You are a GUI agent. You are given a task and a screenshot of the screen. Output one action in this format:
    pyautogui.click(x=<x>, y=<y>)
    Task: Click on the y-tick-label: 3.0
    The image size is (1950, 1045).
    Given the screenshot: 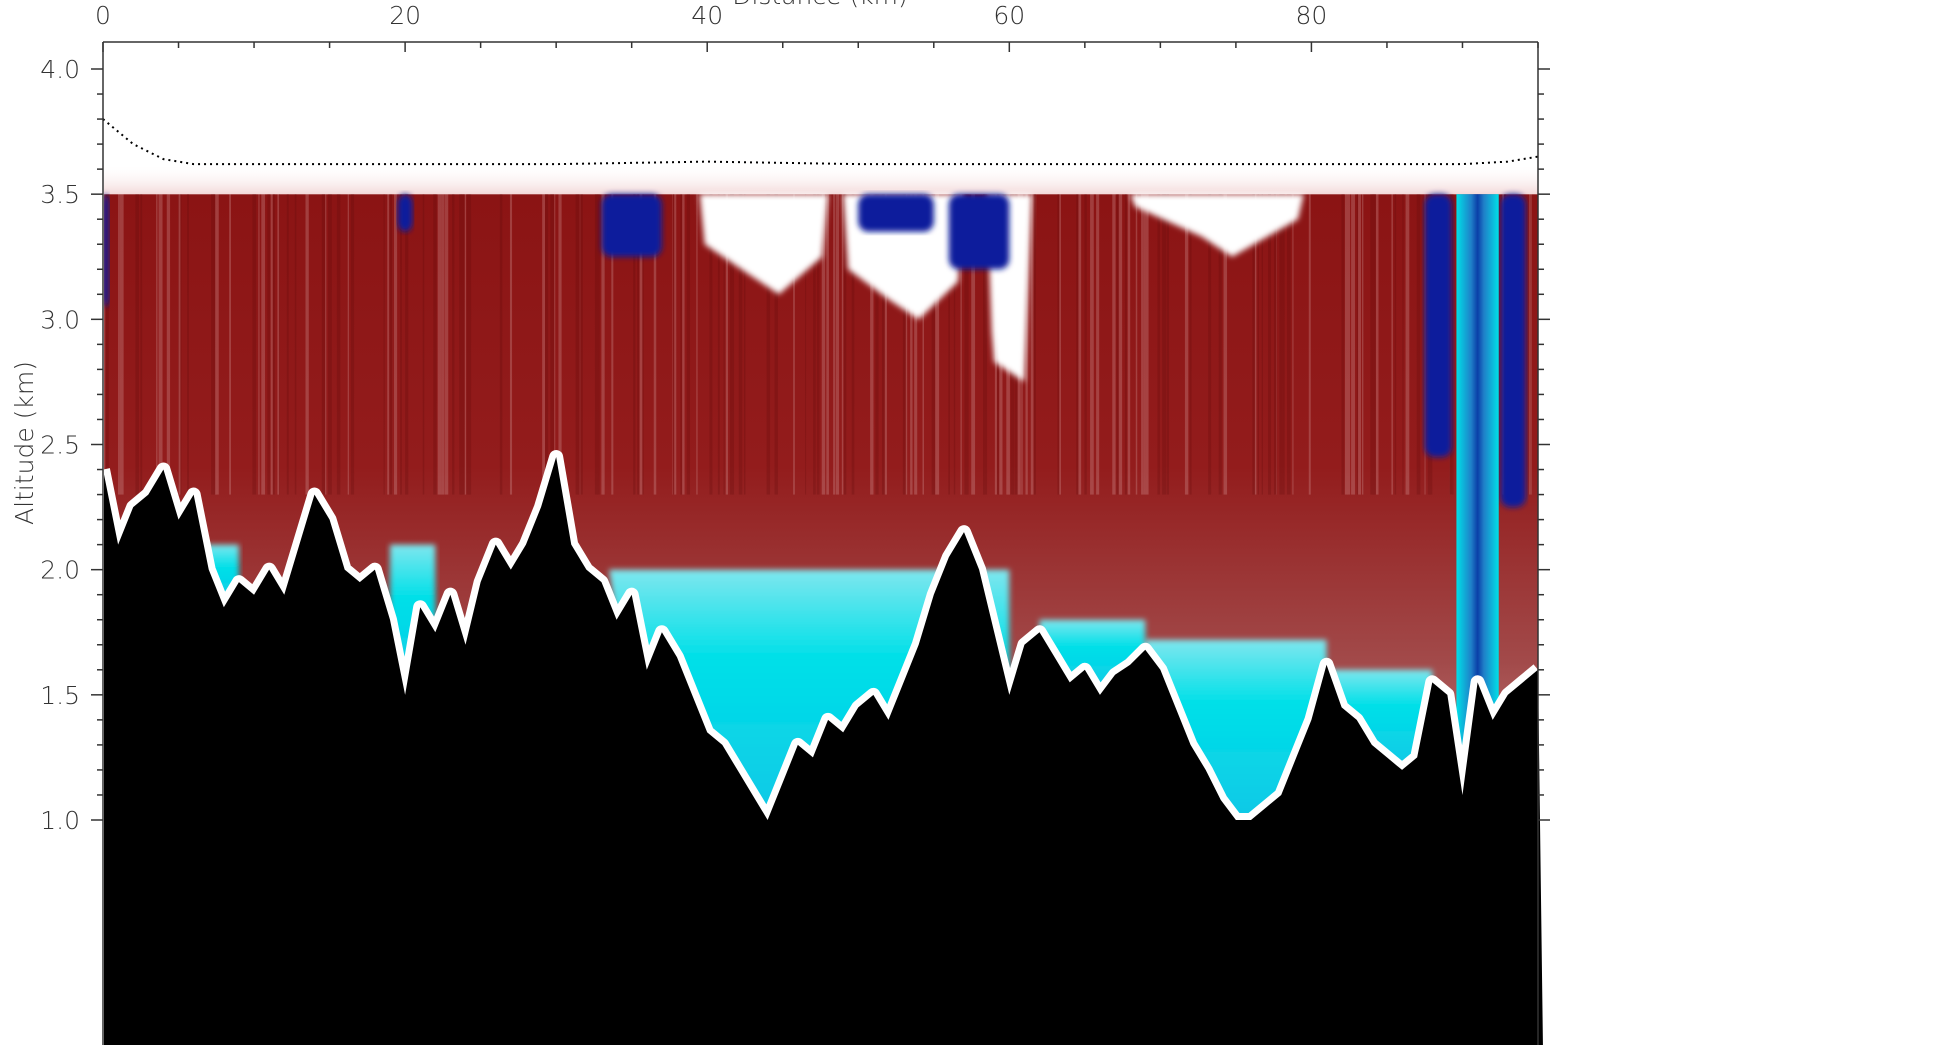 What is the action you would take?
    pyautogui.click(x=60, y=319)
    